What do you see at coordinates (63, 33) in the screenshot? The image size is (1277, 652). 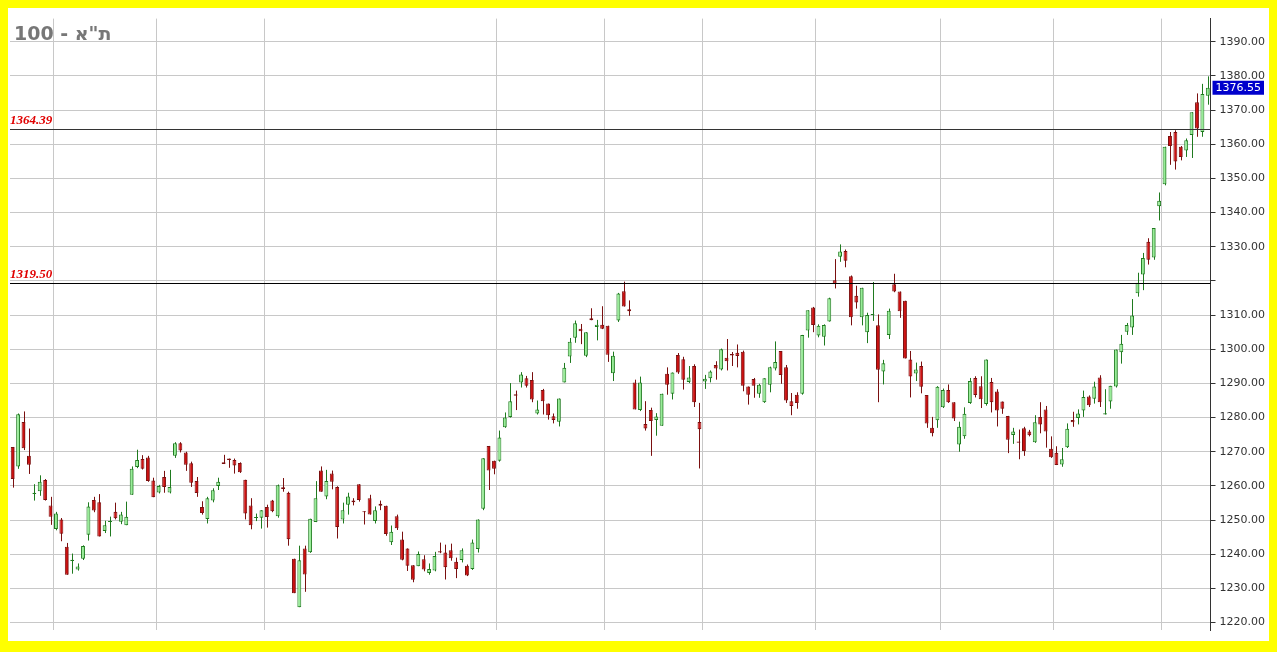 I see `chart-title: ת"א - 100` at bounding box center [63, 33].